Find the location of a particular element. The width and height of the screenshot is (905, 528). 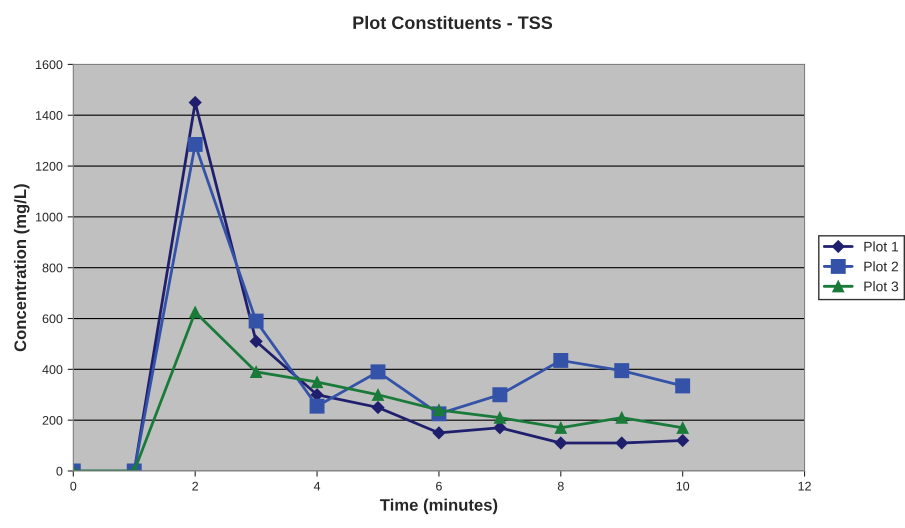

legend-label: Plot 3 is located at coordinates (881, 286).